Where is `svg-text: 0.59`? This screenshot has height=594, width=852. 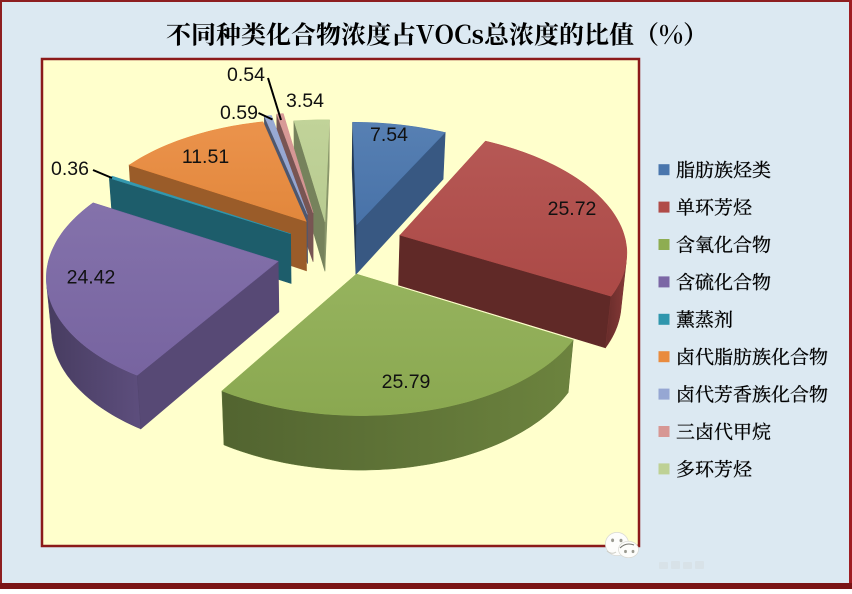
svg-text: 0.59 is located at coordinates (239, 113).